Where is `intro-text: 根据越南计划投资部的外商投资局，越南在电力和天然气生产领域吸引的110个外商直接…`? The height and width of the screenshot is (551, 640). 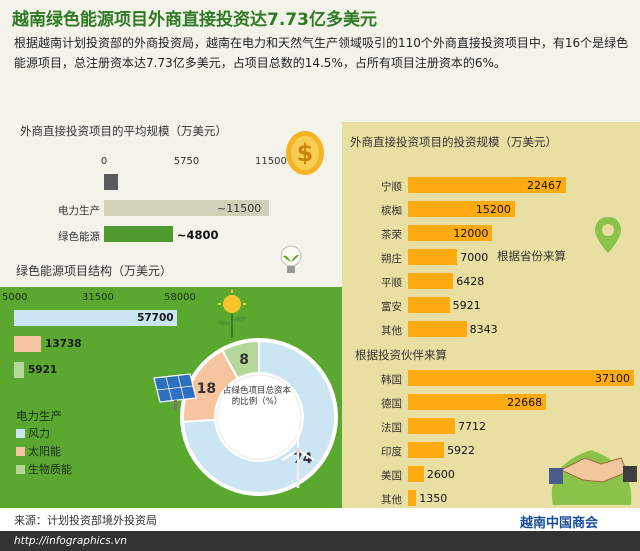 intro-text: 根据越南计划投资部的外商投资局，越南在电力和天然气生产领域吸引的110个外商直接… is located at coordinates (321, 53).